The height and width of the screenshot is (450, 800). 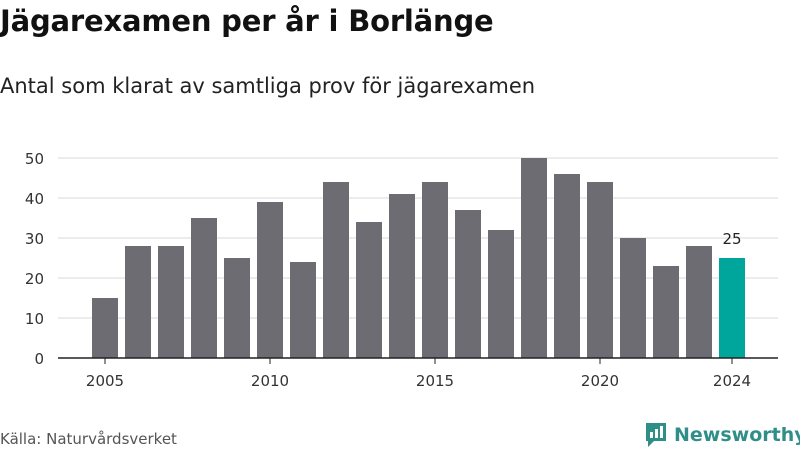 I want to click on chart-title: Jägarexamen per år i Borlänge, so click(x=247, y=21).